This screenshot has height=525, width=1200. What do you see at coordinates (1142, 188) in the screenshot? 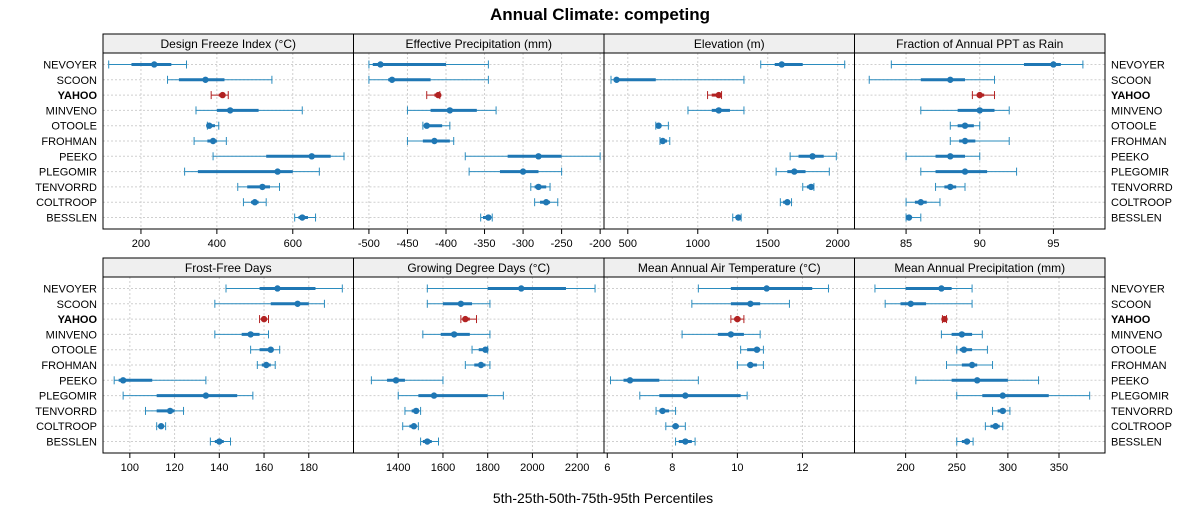
I see `site-label-right: TENVORRD` at bounding box center [1142, 188].